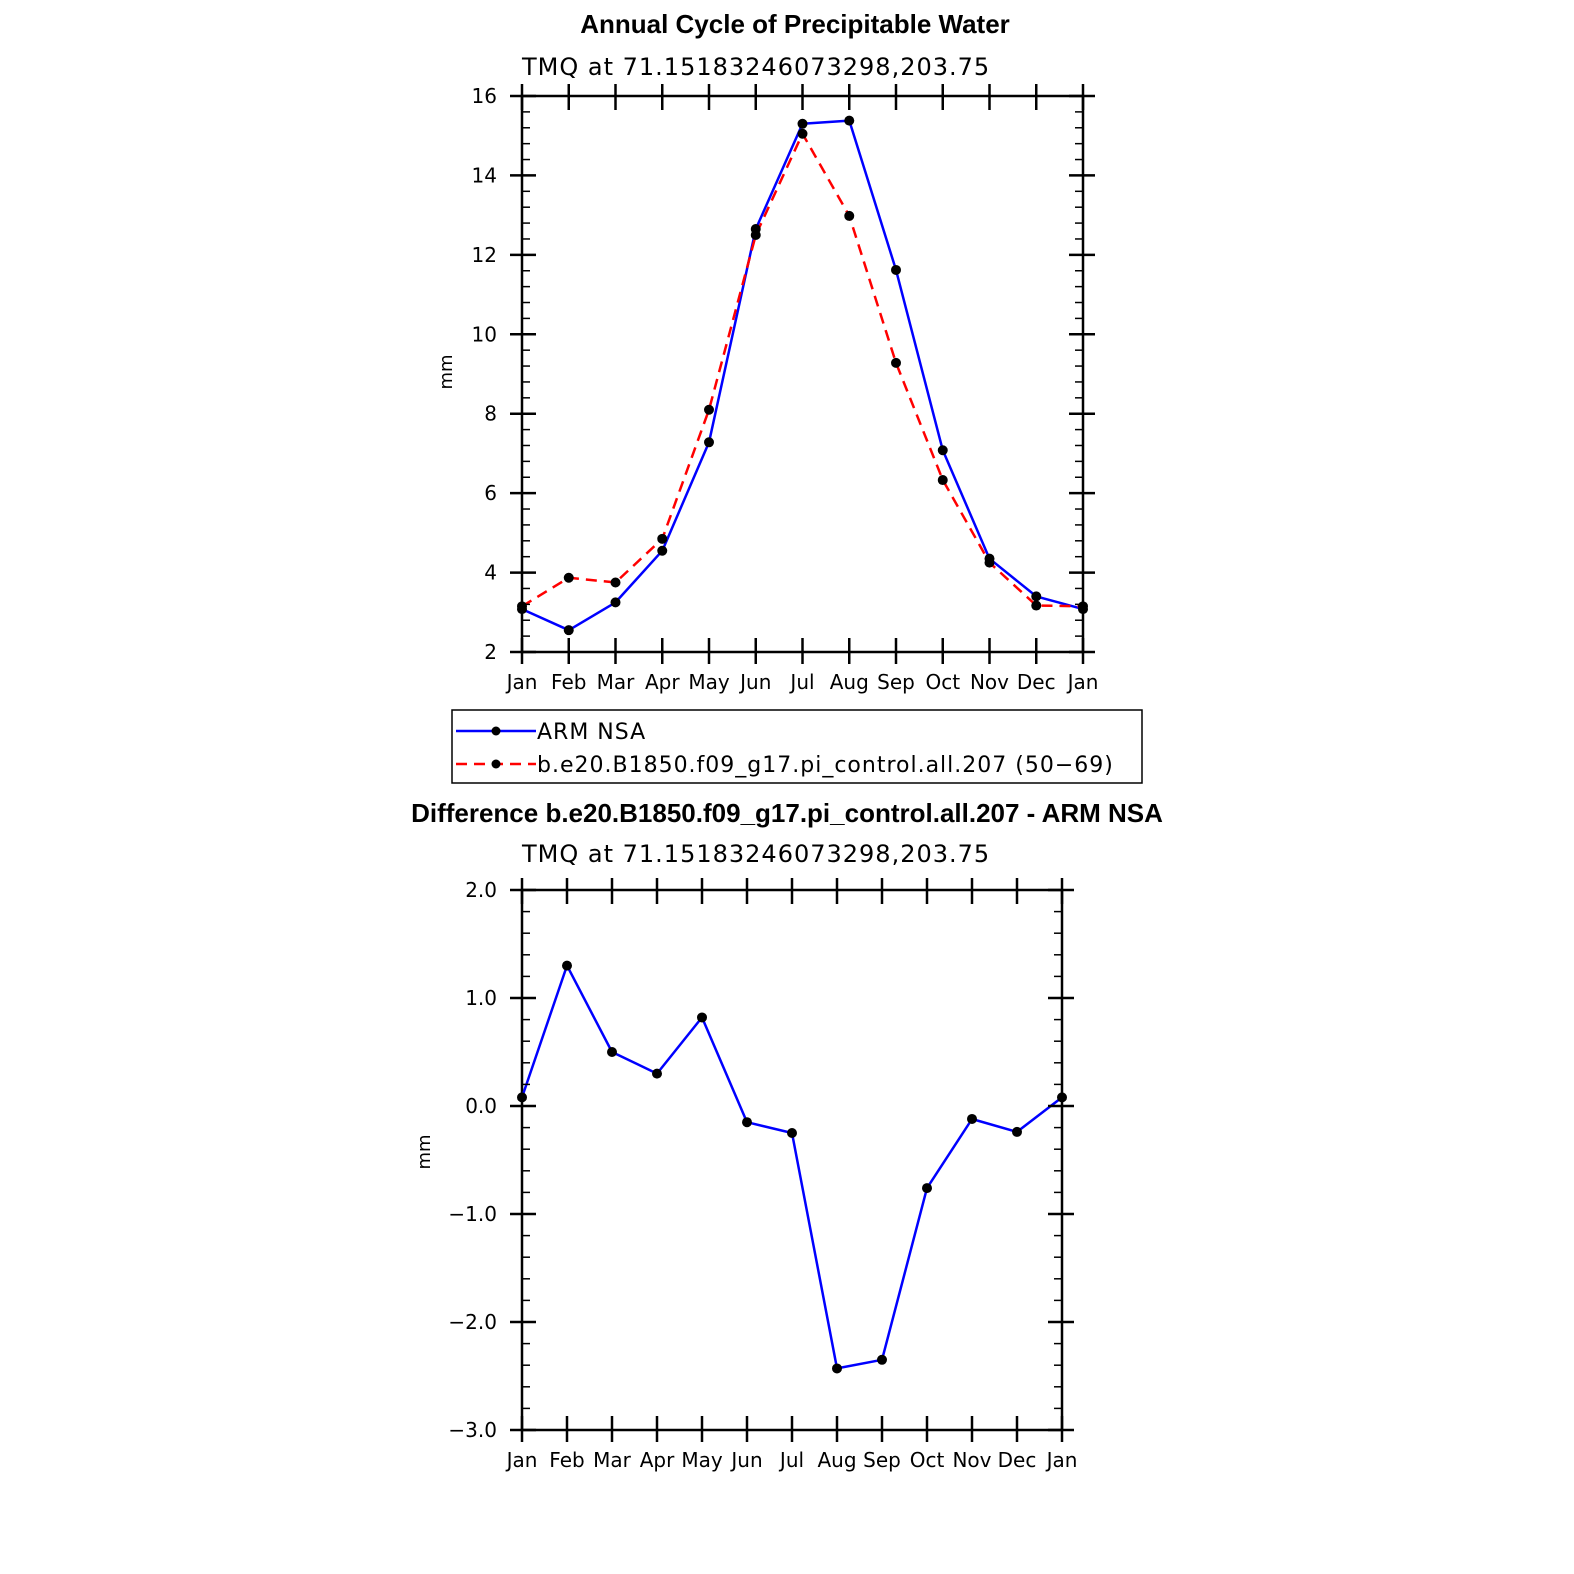 The image size is (1574, 1574). What do you see at coordinates (472, 1430) in the screenshot?
I see `y-tick-label: −3.0` at bounding box center [472, 1430].